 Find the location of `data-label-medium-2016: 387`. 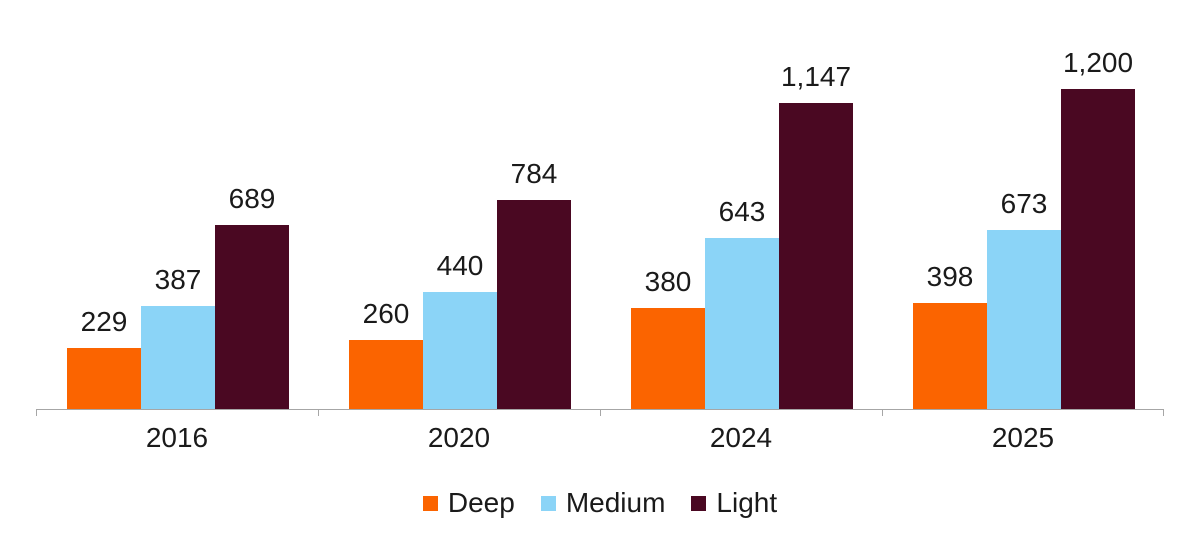

data-label-medium-2016: 387 is located at coordinates (178, 279).